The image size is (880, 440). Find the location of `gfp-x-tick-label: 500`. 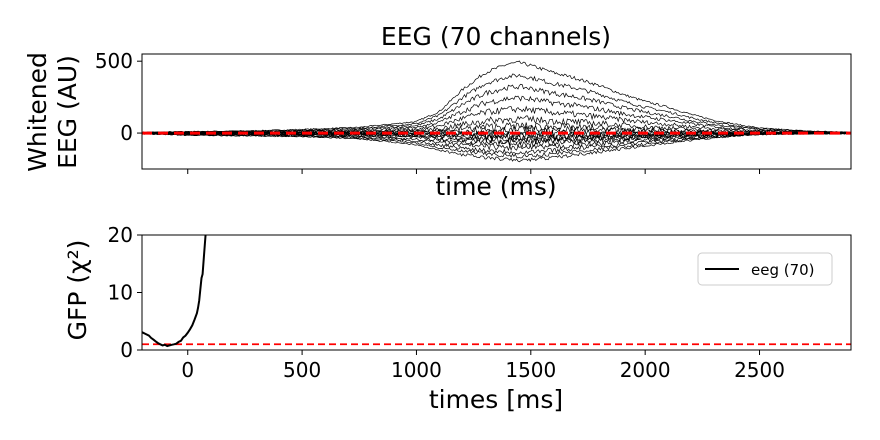

gfp-x-tick-label: 500 is located at coordinates (302, 370).